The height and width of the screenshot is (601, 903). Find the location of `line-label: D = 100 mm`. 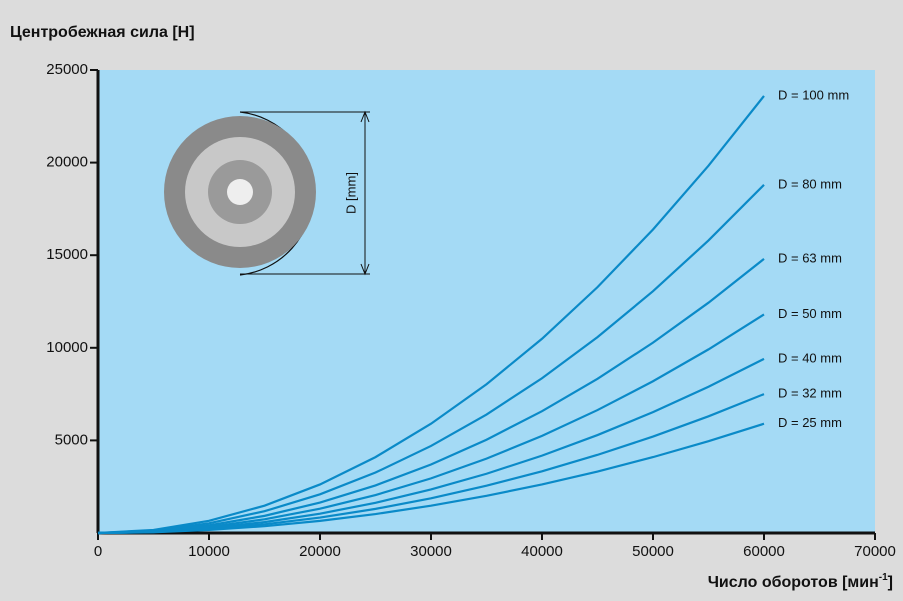

line-label: D = 100 mm is located at coordinates (813, 94).